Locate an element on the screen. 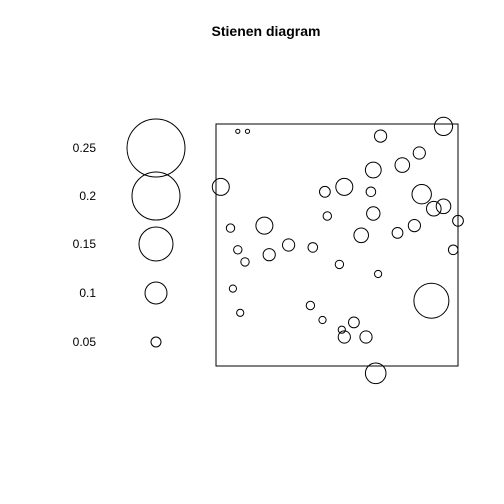 This screenshot has width=504, height=504. legend-label: 0.25 is located at coordinates (85, 148).